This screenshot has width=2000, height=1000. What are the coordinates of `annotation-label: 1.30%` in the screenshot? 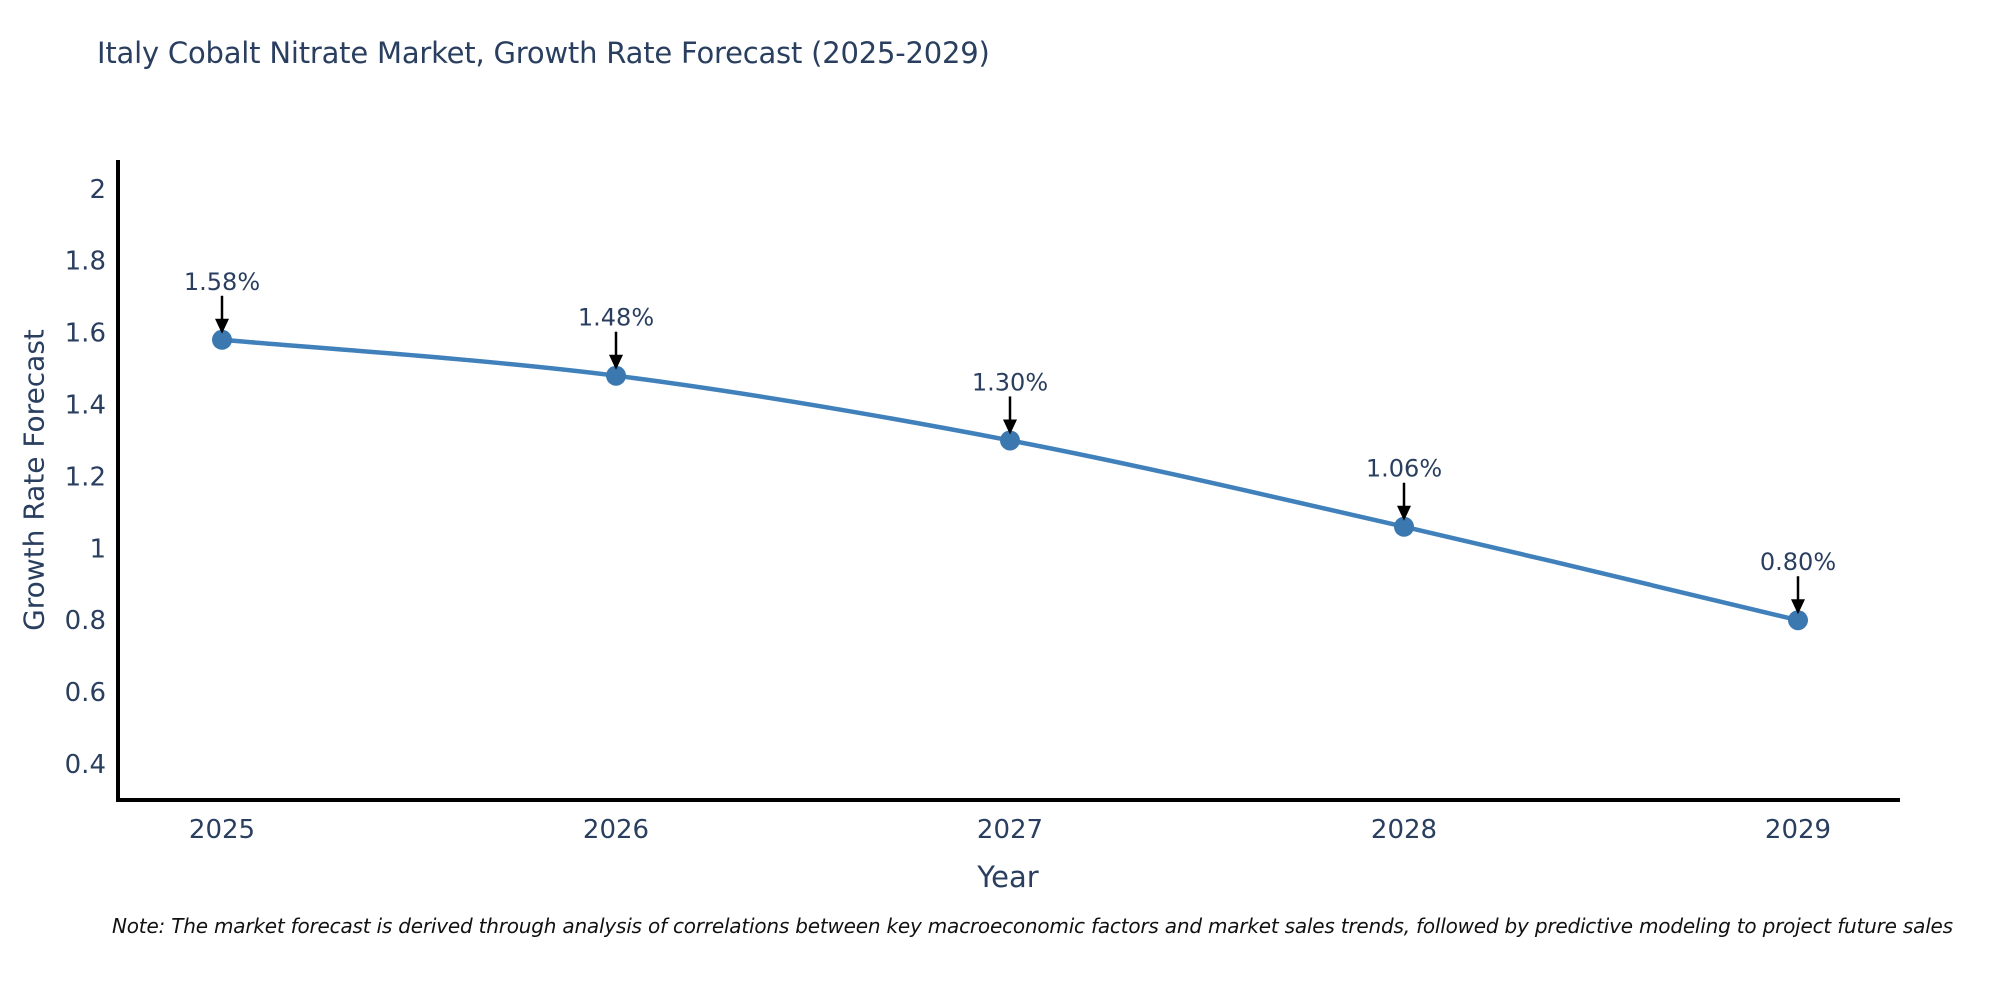 It's located at (1010, 382).